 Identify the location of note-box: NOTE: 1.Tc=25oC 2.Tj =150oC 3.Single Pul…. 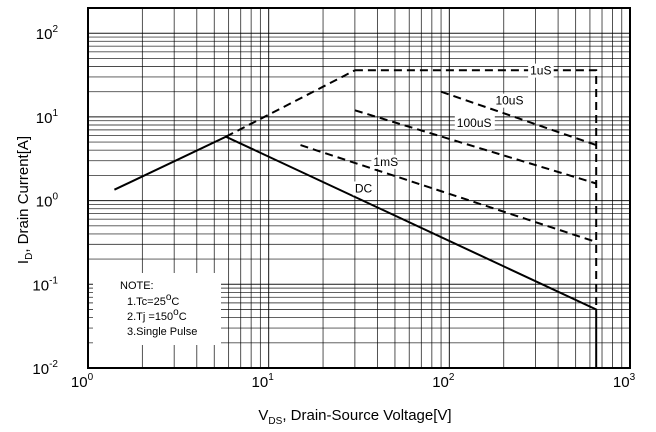
(157, 309).